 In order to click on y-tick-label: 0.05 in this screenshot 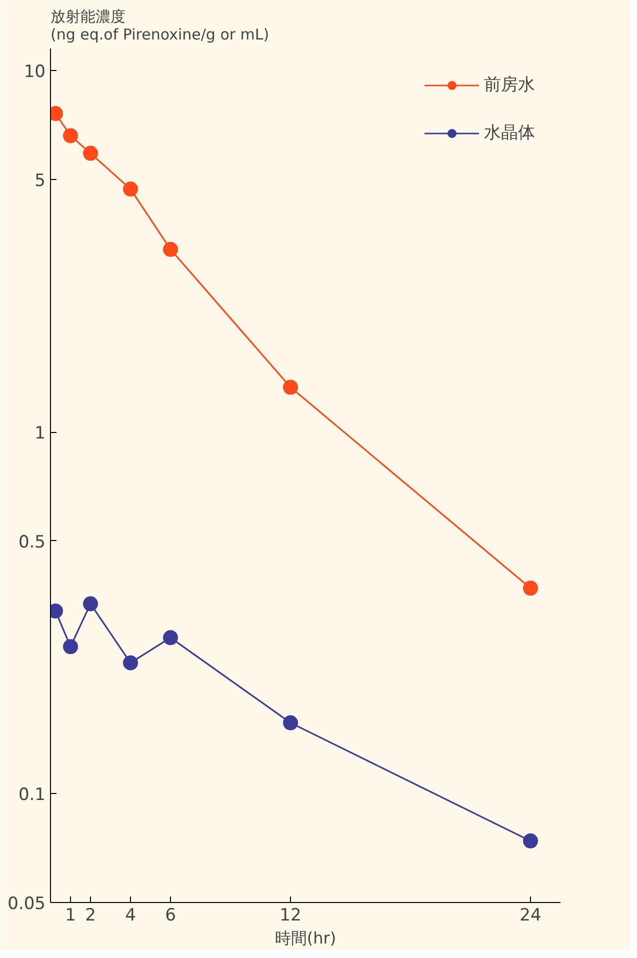, I will do `click(27, 904)`.